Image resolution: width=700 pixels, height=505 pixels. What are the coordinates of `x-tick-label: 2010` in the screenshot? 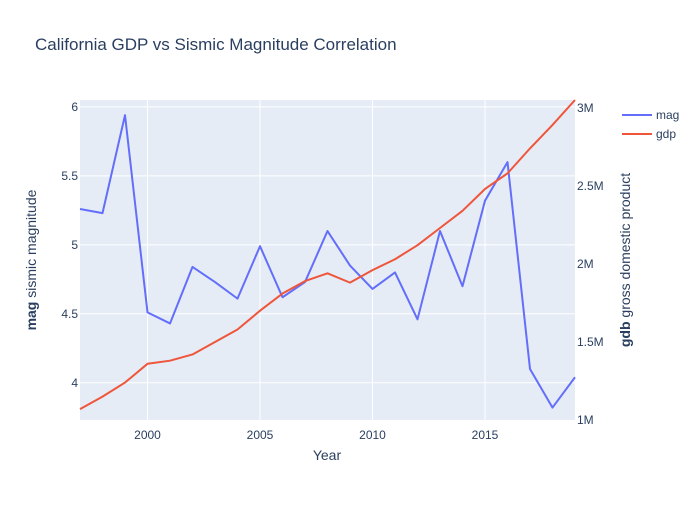 It's located at (372, 435).